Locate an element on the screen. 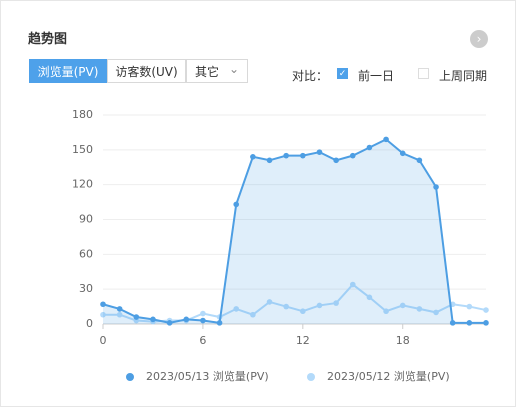  x-tick-label: 12 is located at coordinates (303, 340).